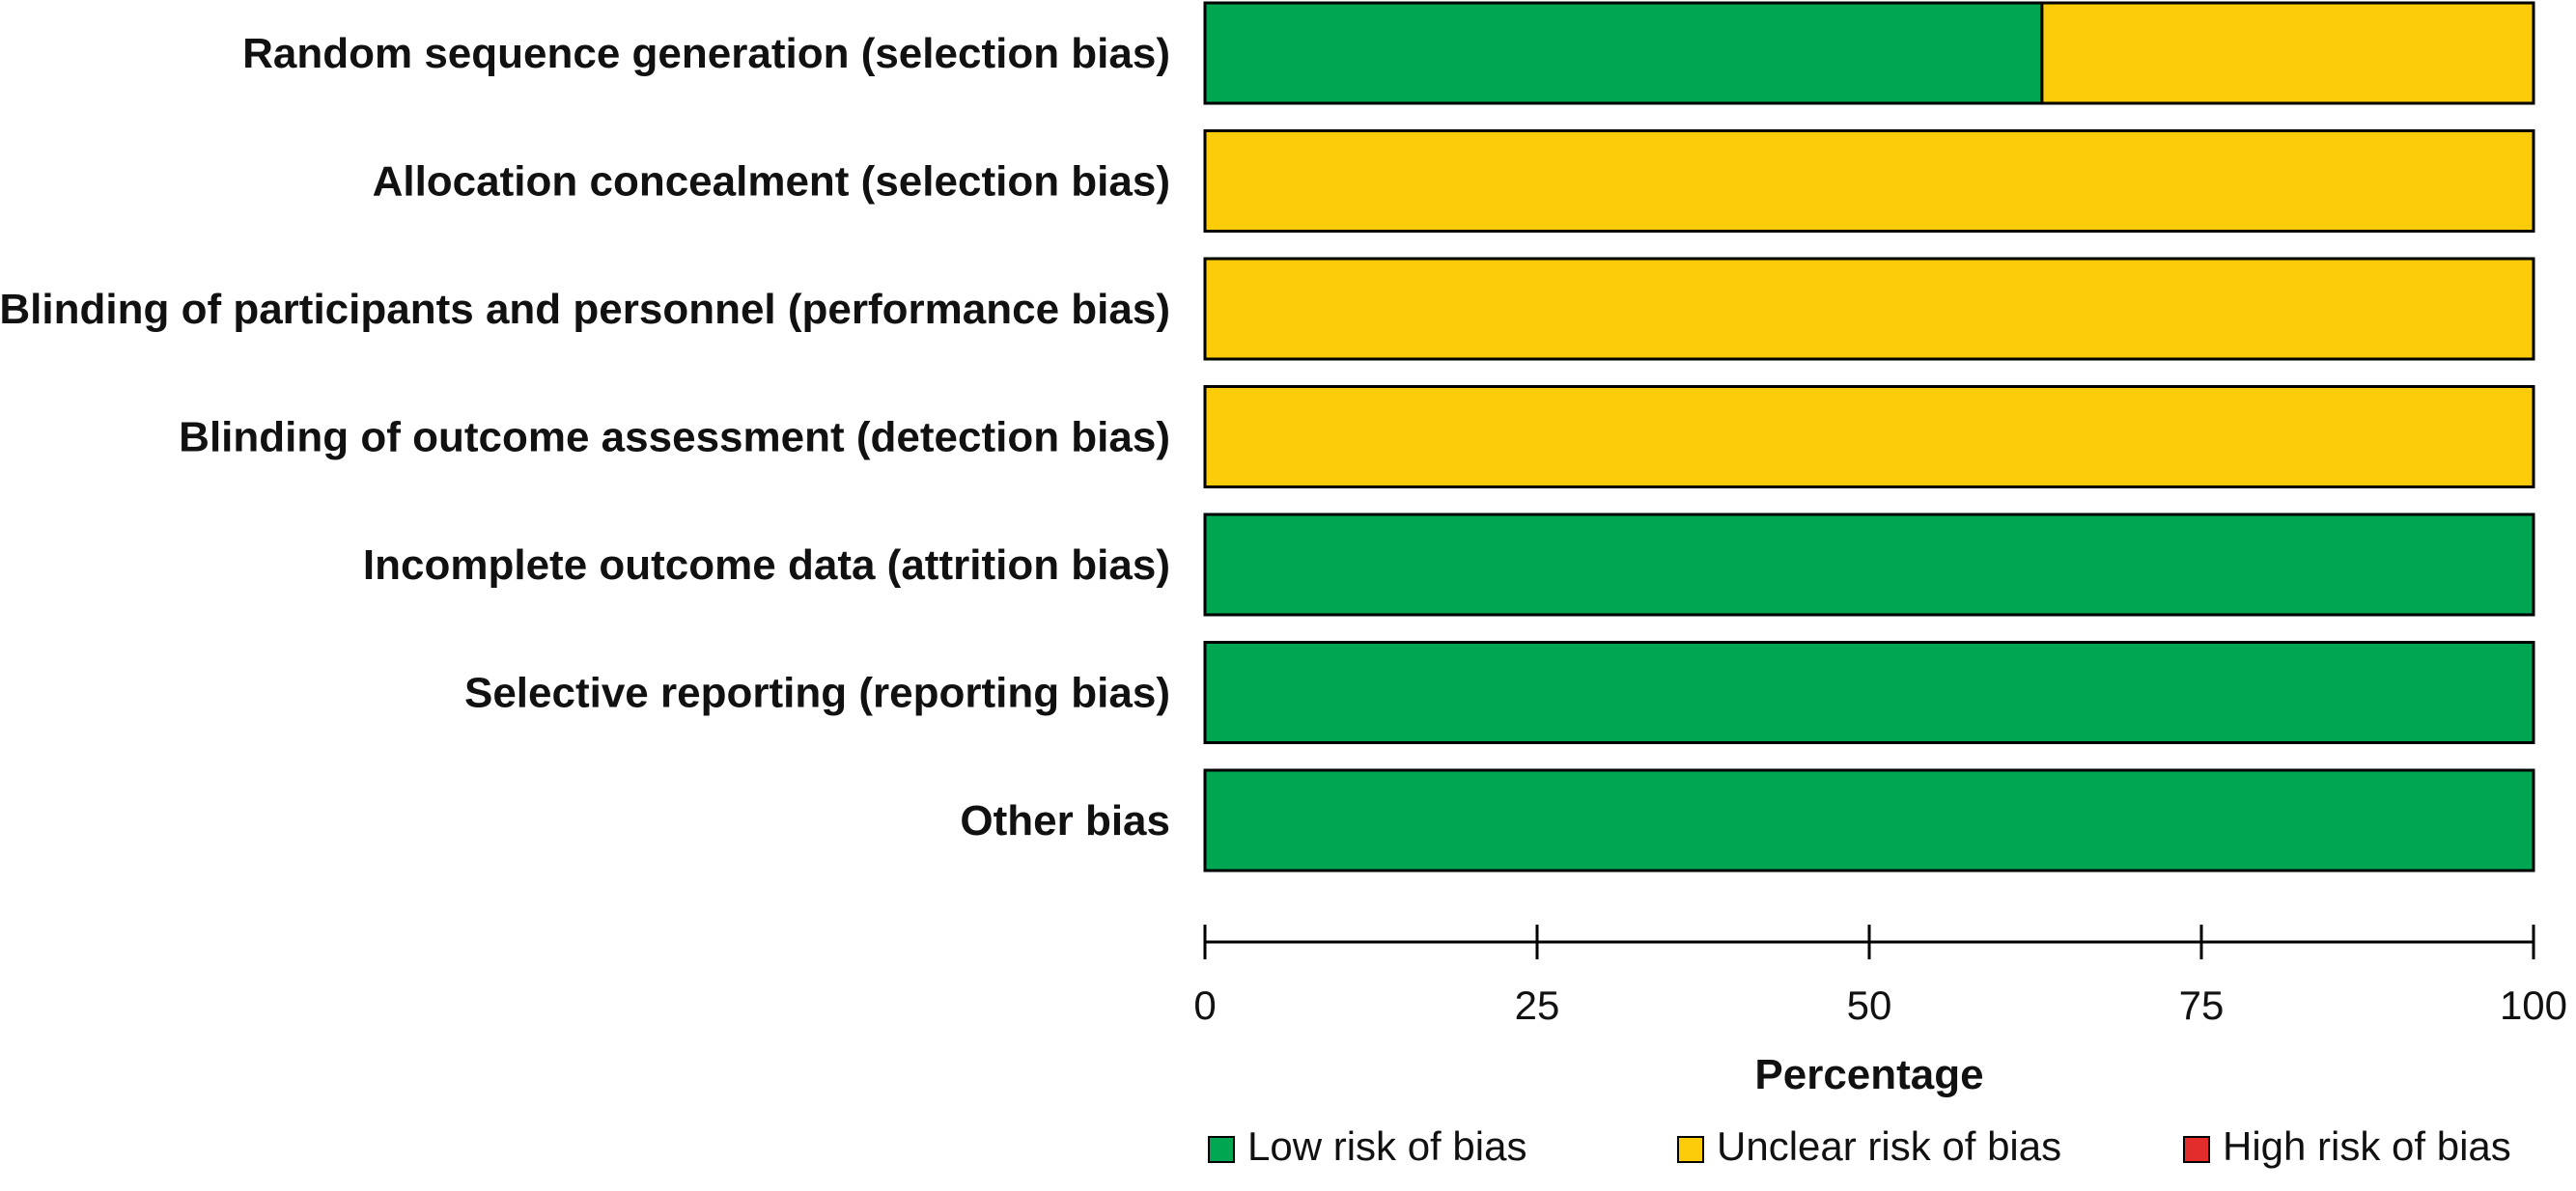 The width and height of the screenshot is (2576, 1191). What do you see at coordinates (1205, 1005) in the screenshot?
I see `x-tick-label-1: 0` at bounding box center [1205, 1005].